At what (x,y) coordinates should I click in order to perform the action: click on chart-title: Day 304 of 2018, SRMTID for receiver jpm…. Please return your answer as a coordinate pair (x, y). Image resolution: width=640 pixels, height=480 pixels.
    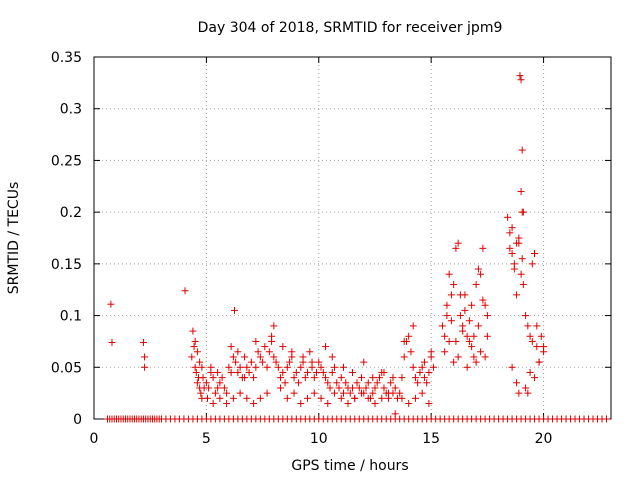
    Looking at the image, I should click on (350, 28).